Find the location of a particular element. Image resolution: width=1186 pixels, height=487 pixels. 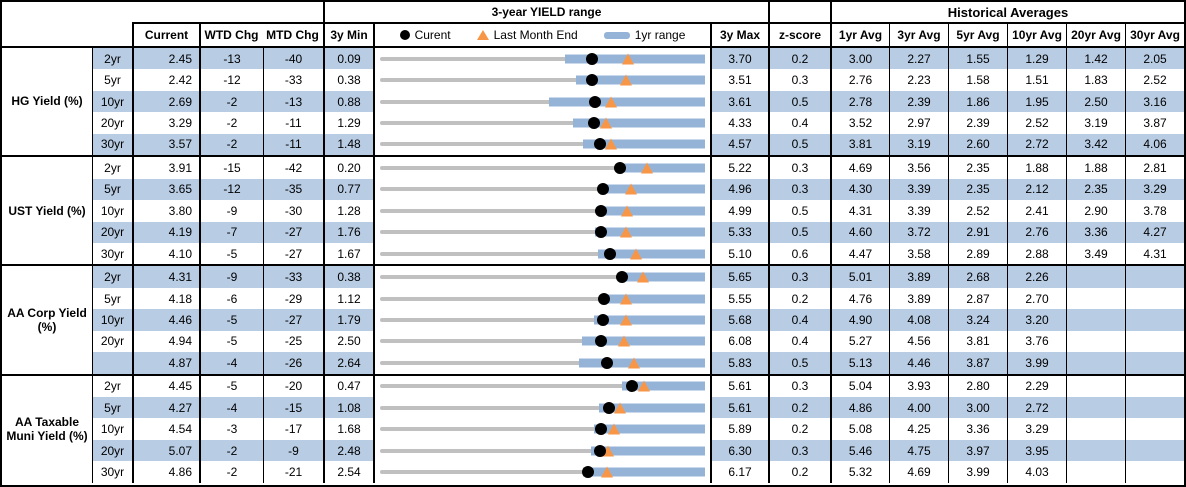

cell-tenor: 2yr is located at coordinates (112, 168).